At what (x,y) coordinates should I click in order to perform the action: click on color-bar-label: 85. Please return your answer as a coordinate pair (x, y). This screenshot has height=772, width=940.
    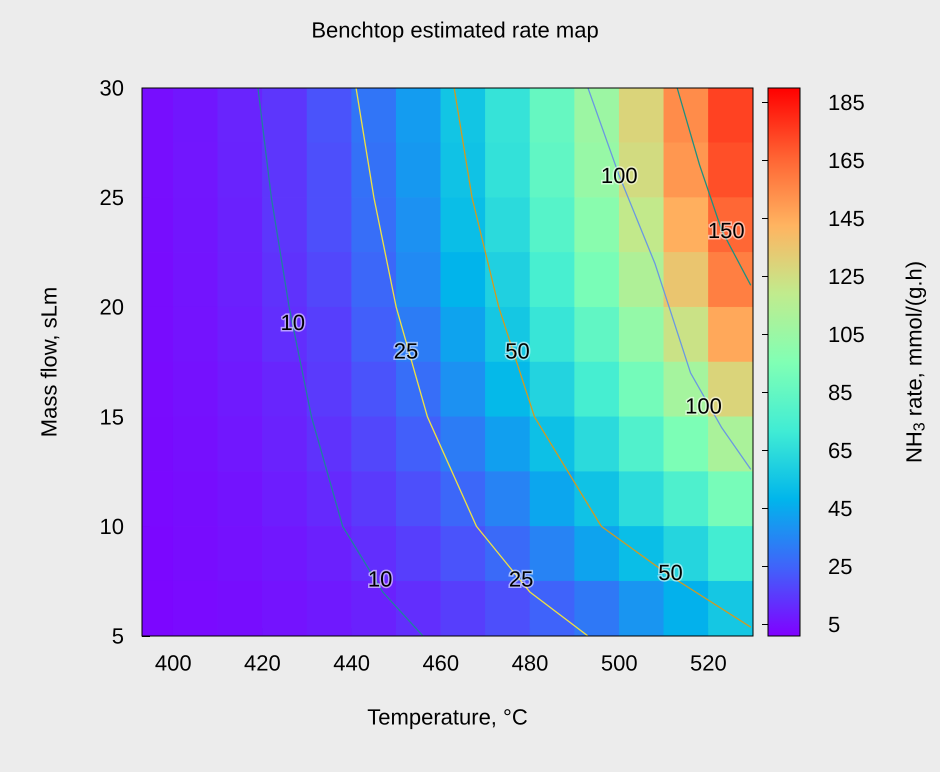
    Looking at the image, I should click on (840, 392).